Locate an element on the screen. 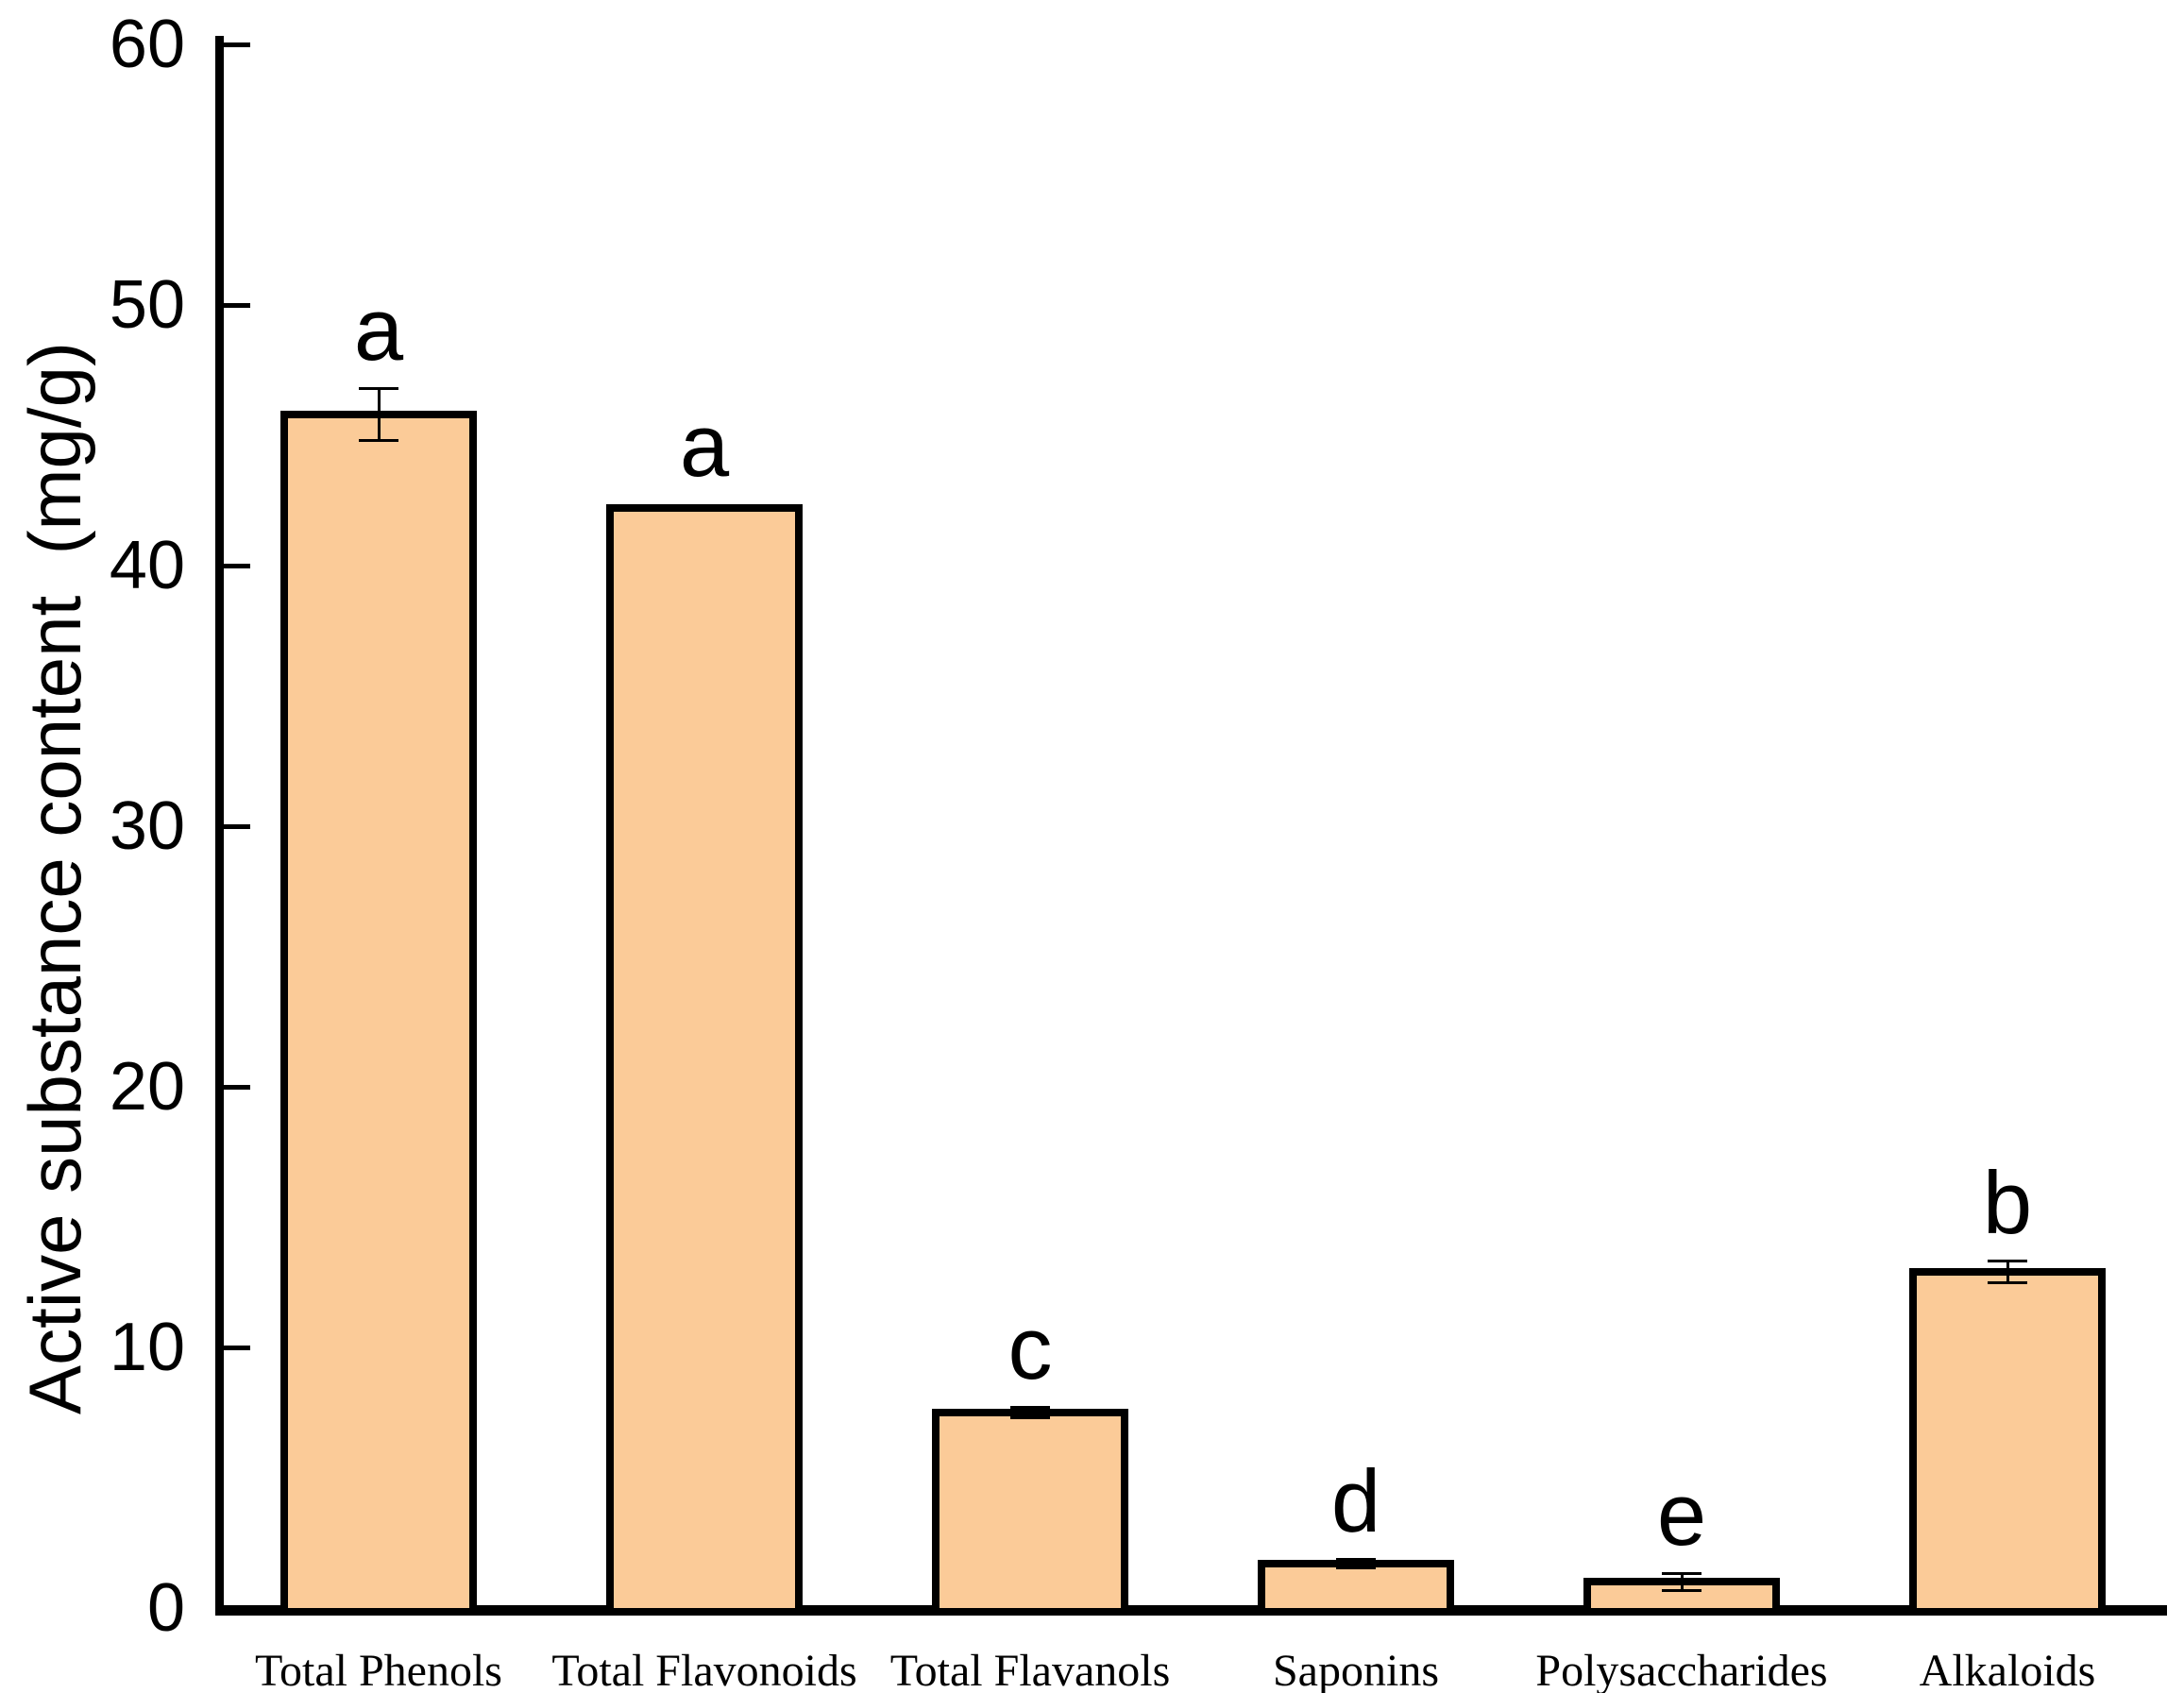 This screenshot has width=2184, height=1693. error-bar-cap-bottom-polysaccharides is located at coordinates (1681, 1590).